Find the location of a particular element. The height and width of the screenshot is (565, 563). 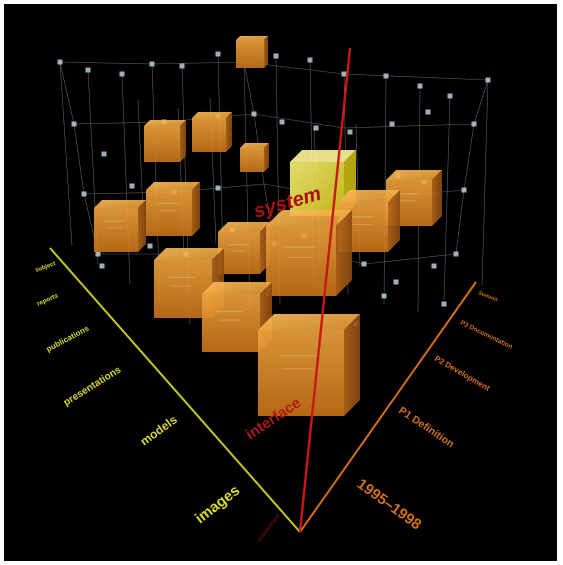

z-axis-line is located at coordinates (388, 407).